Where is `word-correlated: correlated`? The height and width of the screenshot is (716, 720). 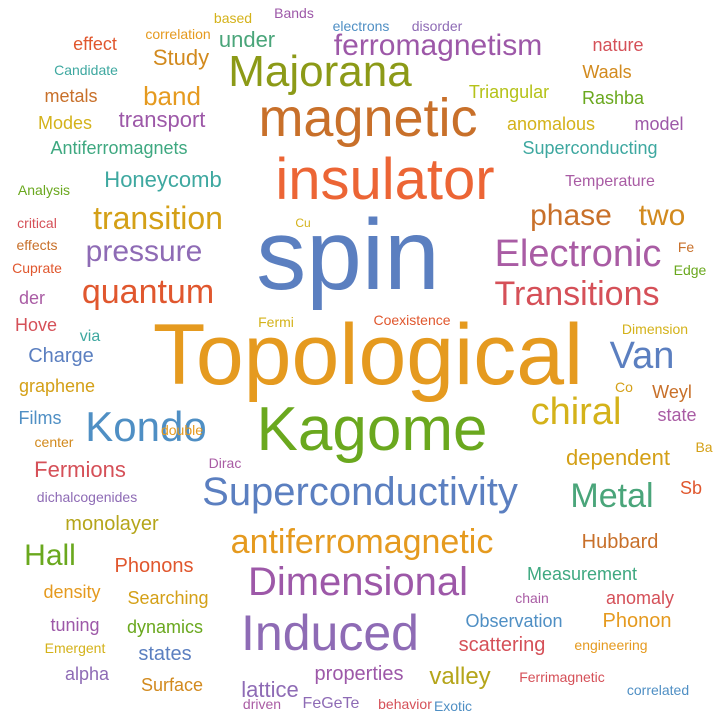 word-correlated: correlated is located at coordinates (658, 690).